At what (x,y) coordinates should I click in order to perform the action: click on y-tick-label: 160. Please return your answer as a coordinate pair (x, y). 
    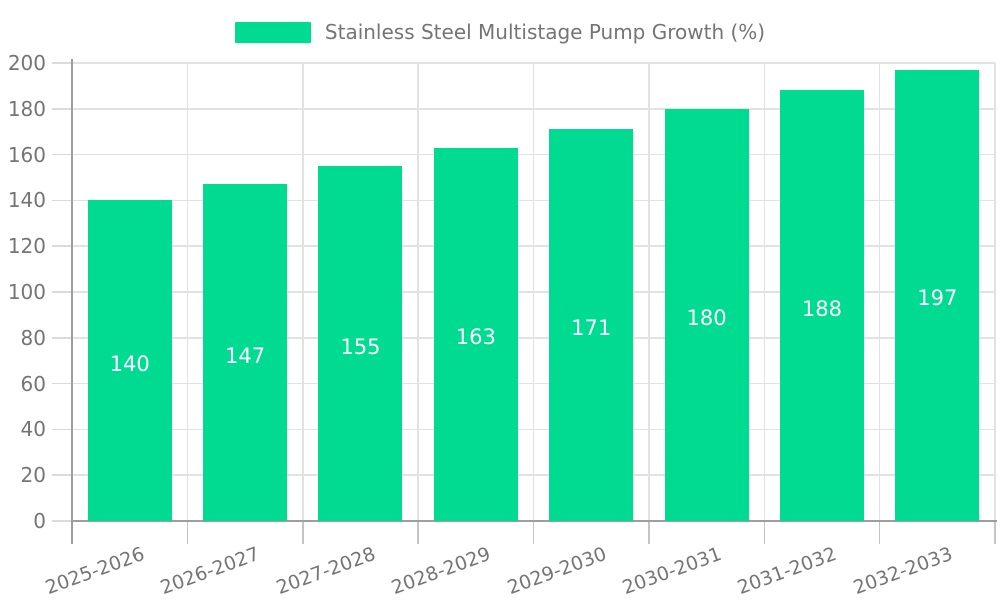
    Looking at the image, I should click on (26, 154).